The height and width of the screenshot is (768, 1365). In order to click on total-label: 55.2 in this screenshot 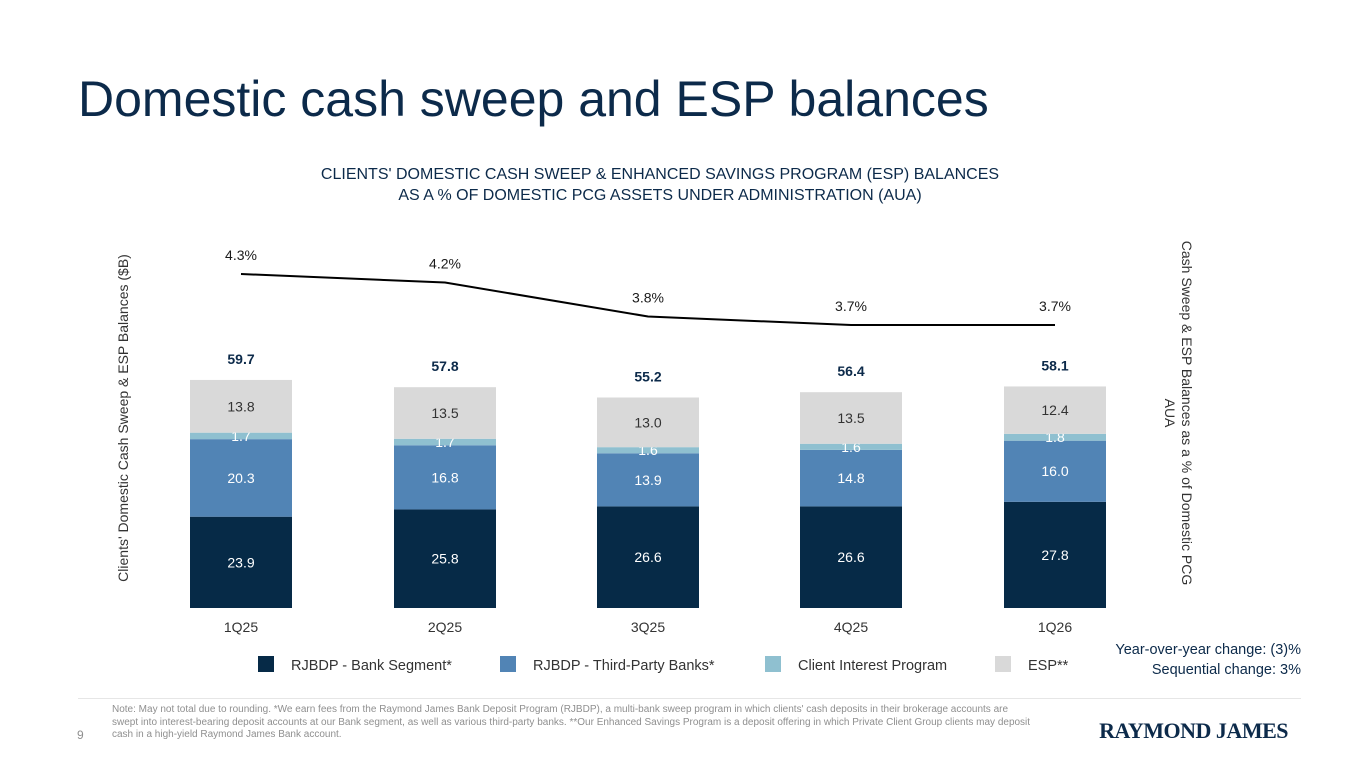, I will do `click(647, 377)`.